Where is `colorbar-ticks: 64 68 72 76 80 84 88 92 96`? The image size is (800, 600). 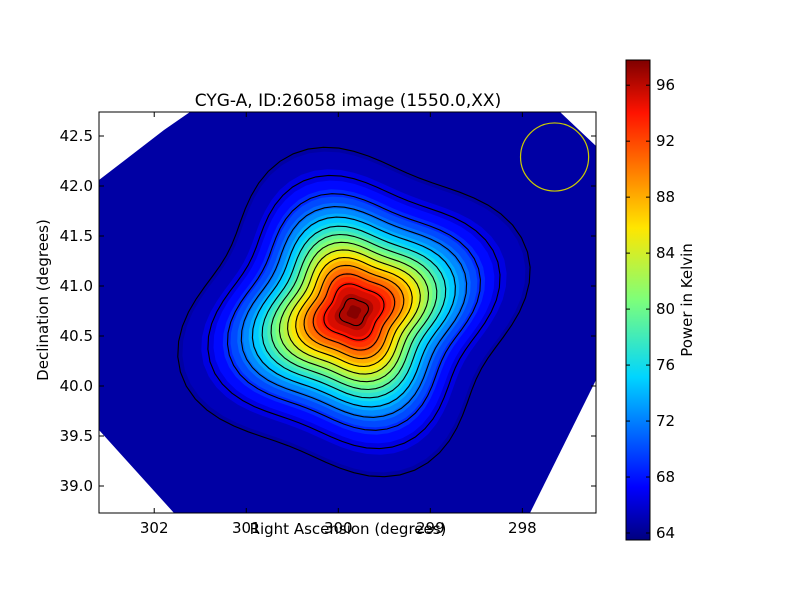 colorbar-ticks: 64 68 72 76 80 84 88 92 96 is located at coordinates (650, 309).